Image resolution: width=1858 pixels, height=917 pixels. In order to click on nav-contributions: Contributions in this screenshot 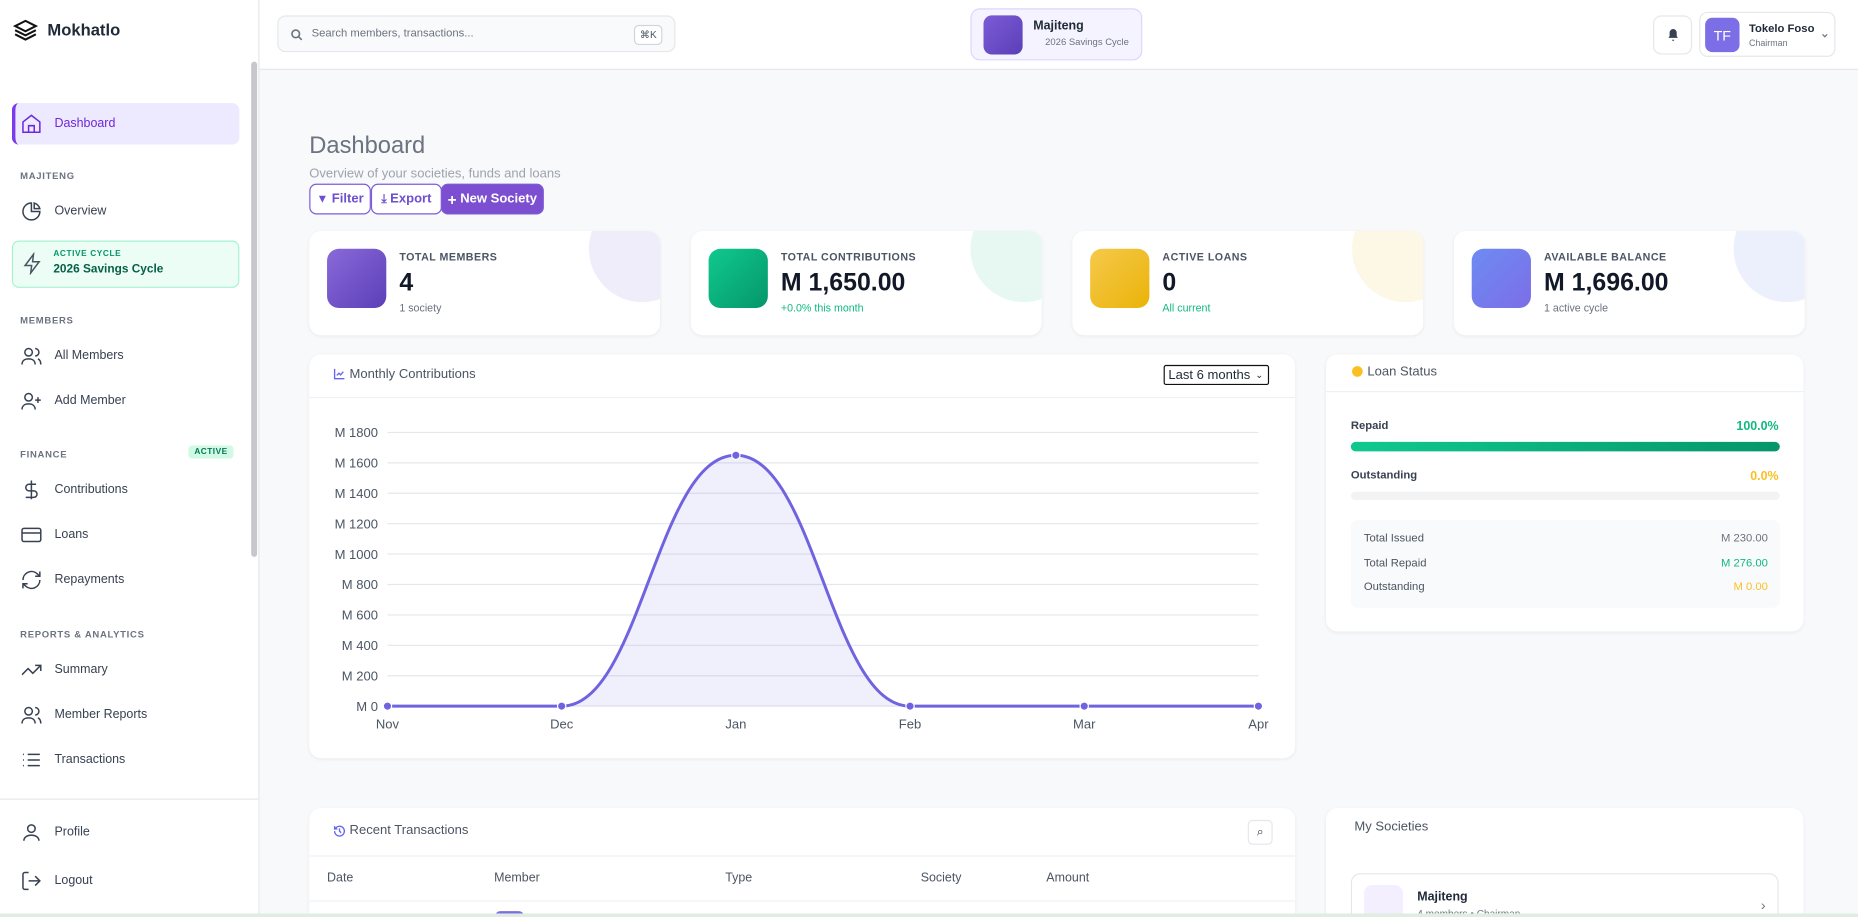, I will do `click(74, 489)`.